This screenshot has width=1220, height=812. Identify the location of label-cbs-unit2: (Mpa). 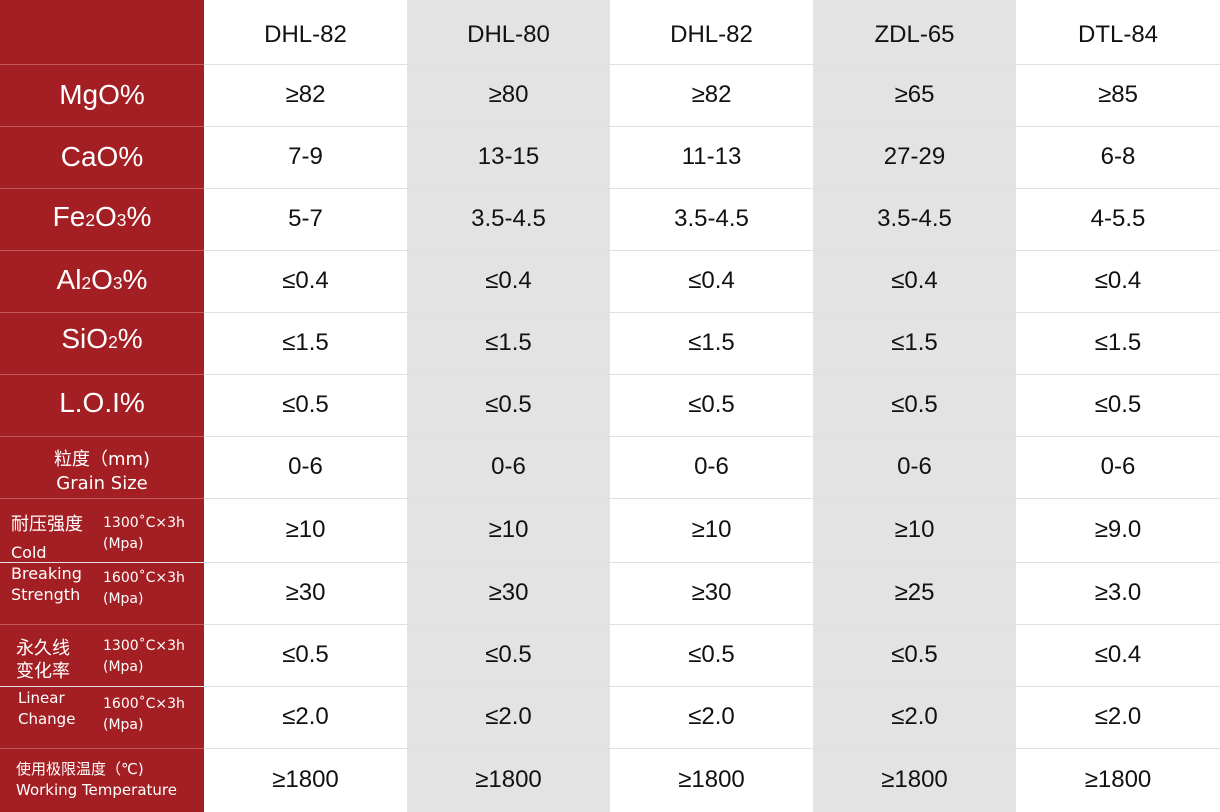
(123, 599).